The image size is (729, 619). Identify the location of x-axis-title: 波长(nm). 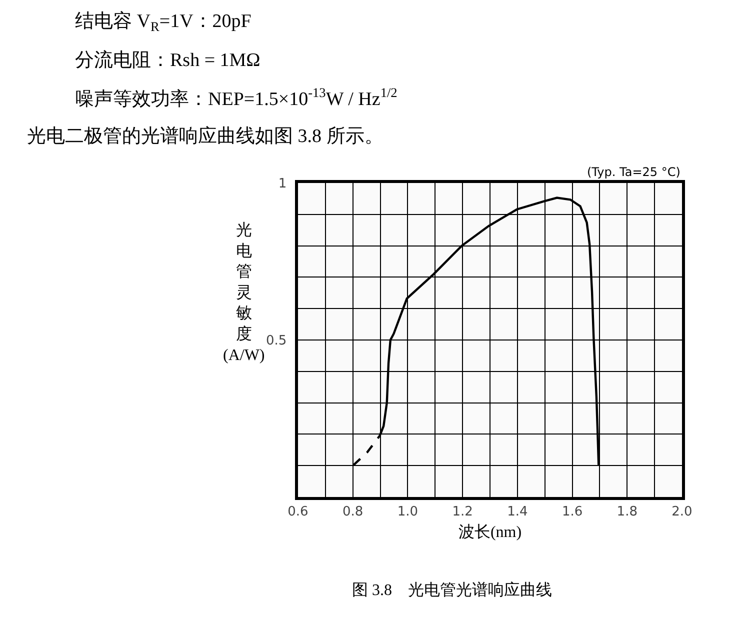
(490, 532).